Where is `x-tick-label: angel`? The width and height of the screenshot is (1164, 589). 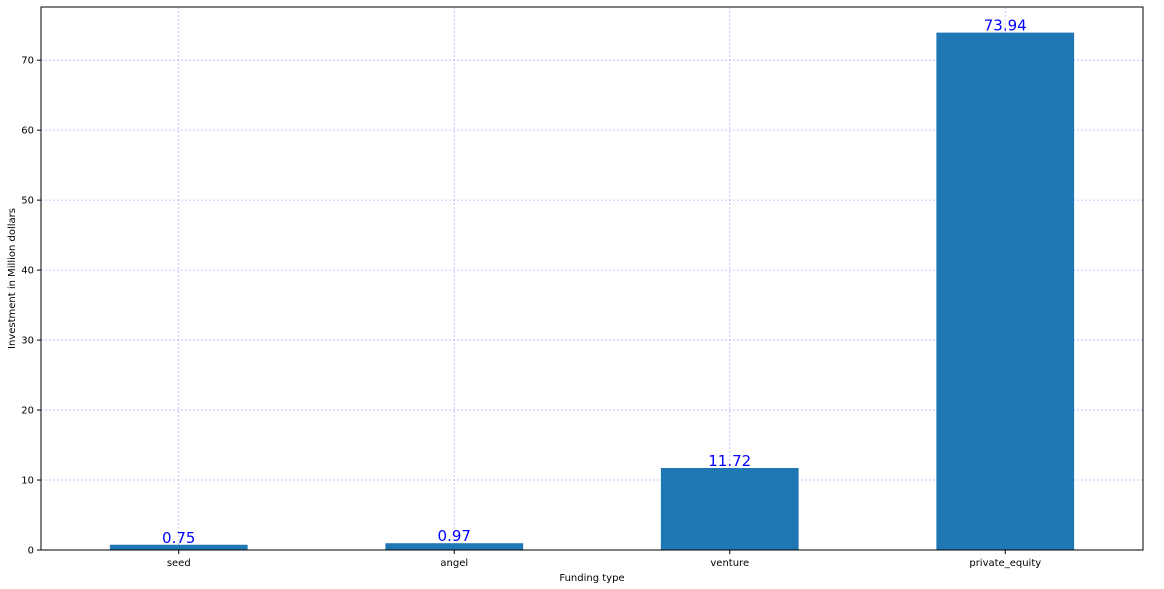
x-tick-label: angel is located at coordinates (454, 563).